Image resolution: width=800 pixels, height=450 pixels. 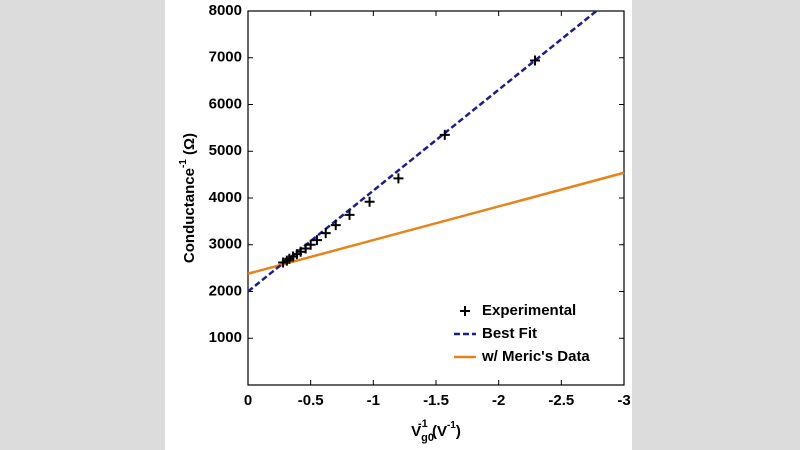 I want to click on x-tick-label: -1, so click(x=373, y=400).